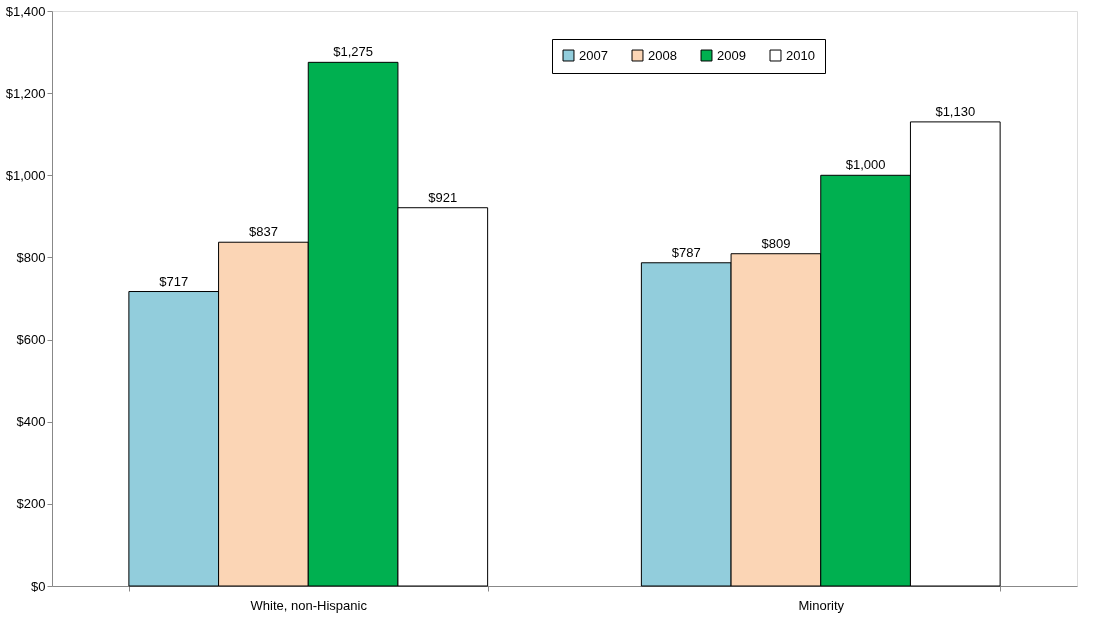 This screenshot has height=625, width=1119. I want to click on y-tick-label: $400, so click(31, 422).